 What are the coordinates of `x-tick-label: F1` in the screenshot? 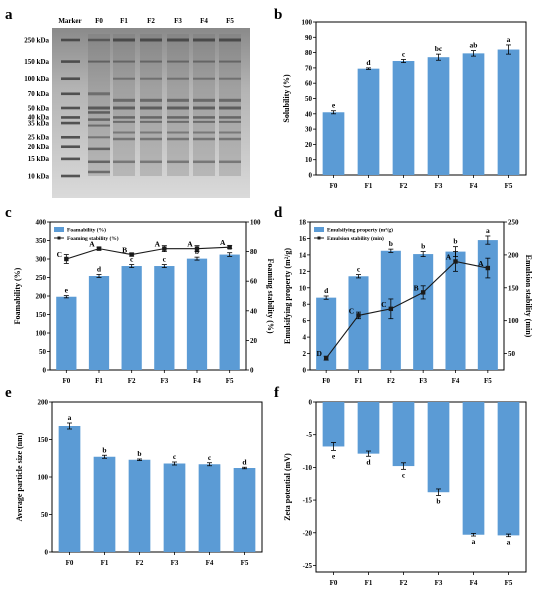 It's located at (359, 381).